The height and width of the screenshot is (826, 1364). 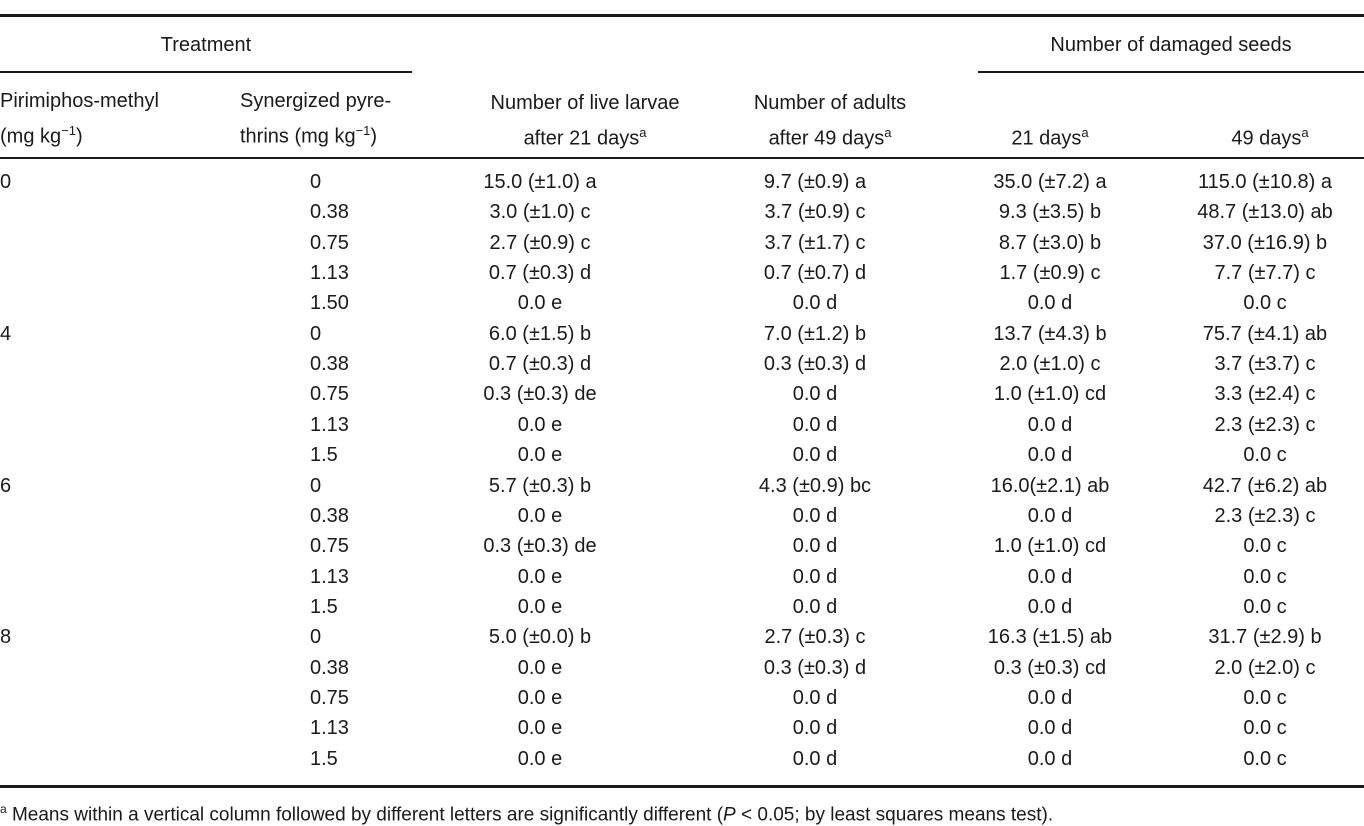 I want to click on header-treatment: Treatment, so click(x=206, y=45).